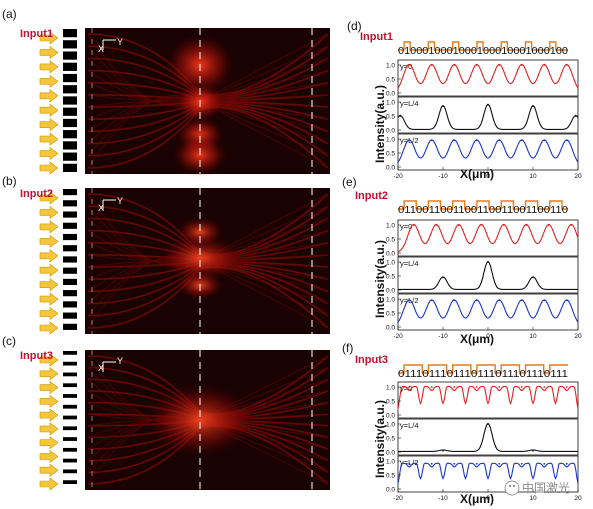  What do you see at coordinates (36, 356) in the screenshot?
I see `panel-c-input-label: Input3` at bounding box center [36, 356].